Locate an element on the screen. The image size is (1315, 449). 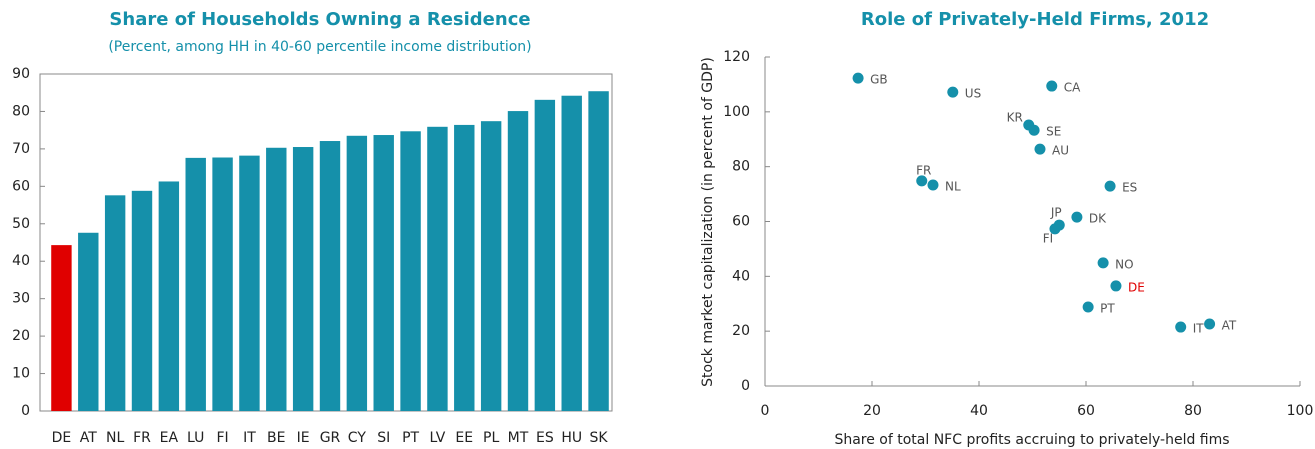
point-label: FR is located at coordinates (923, 170).